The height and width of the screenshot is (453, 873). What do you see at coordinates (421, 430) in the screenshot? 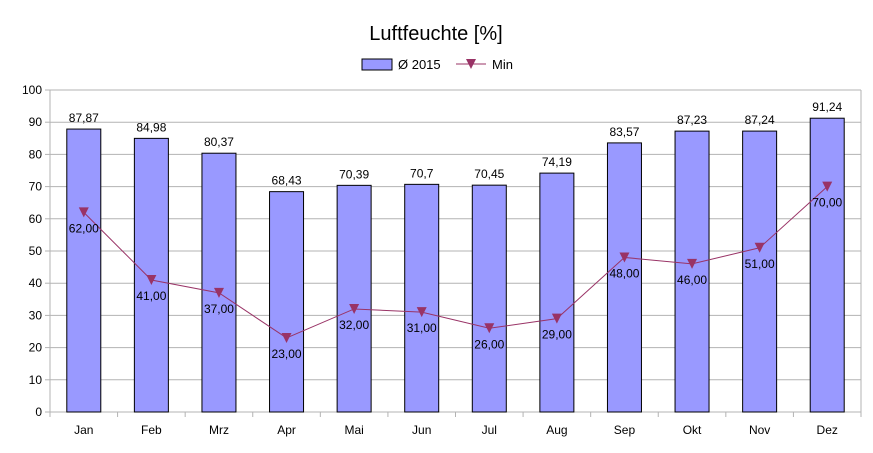
I see `x-tick-label: Jun` at bounding box center [421, 430].